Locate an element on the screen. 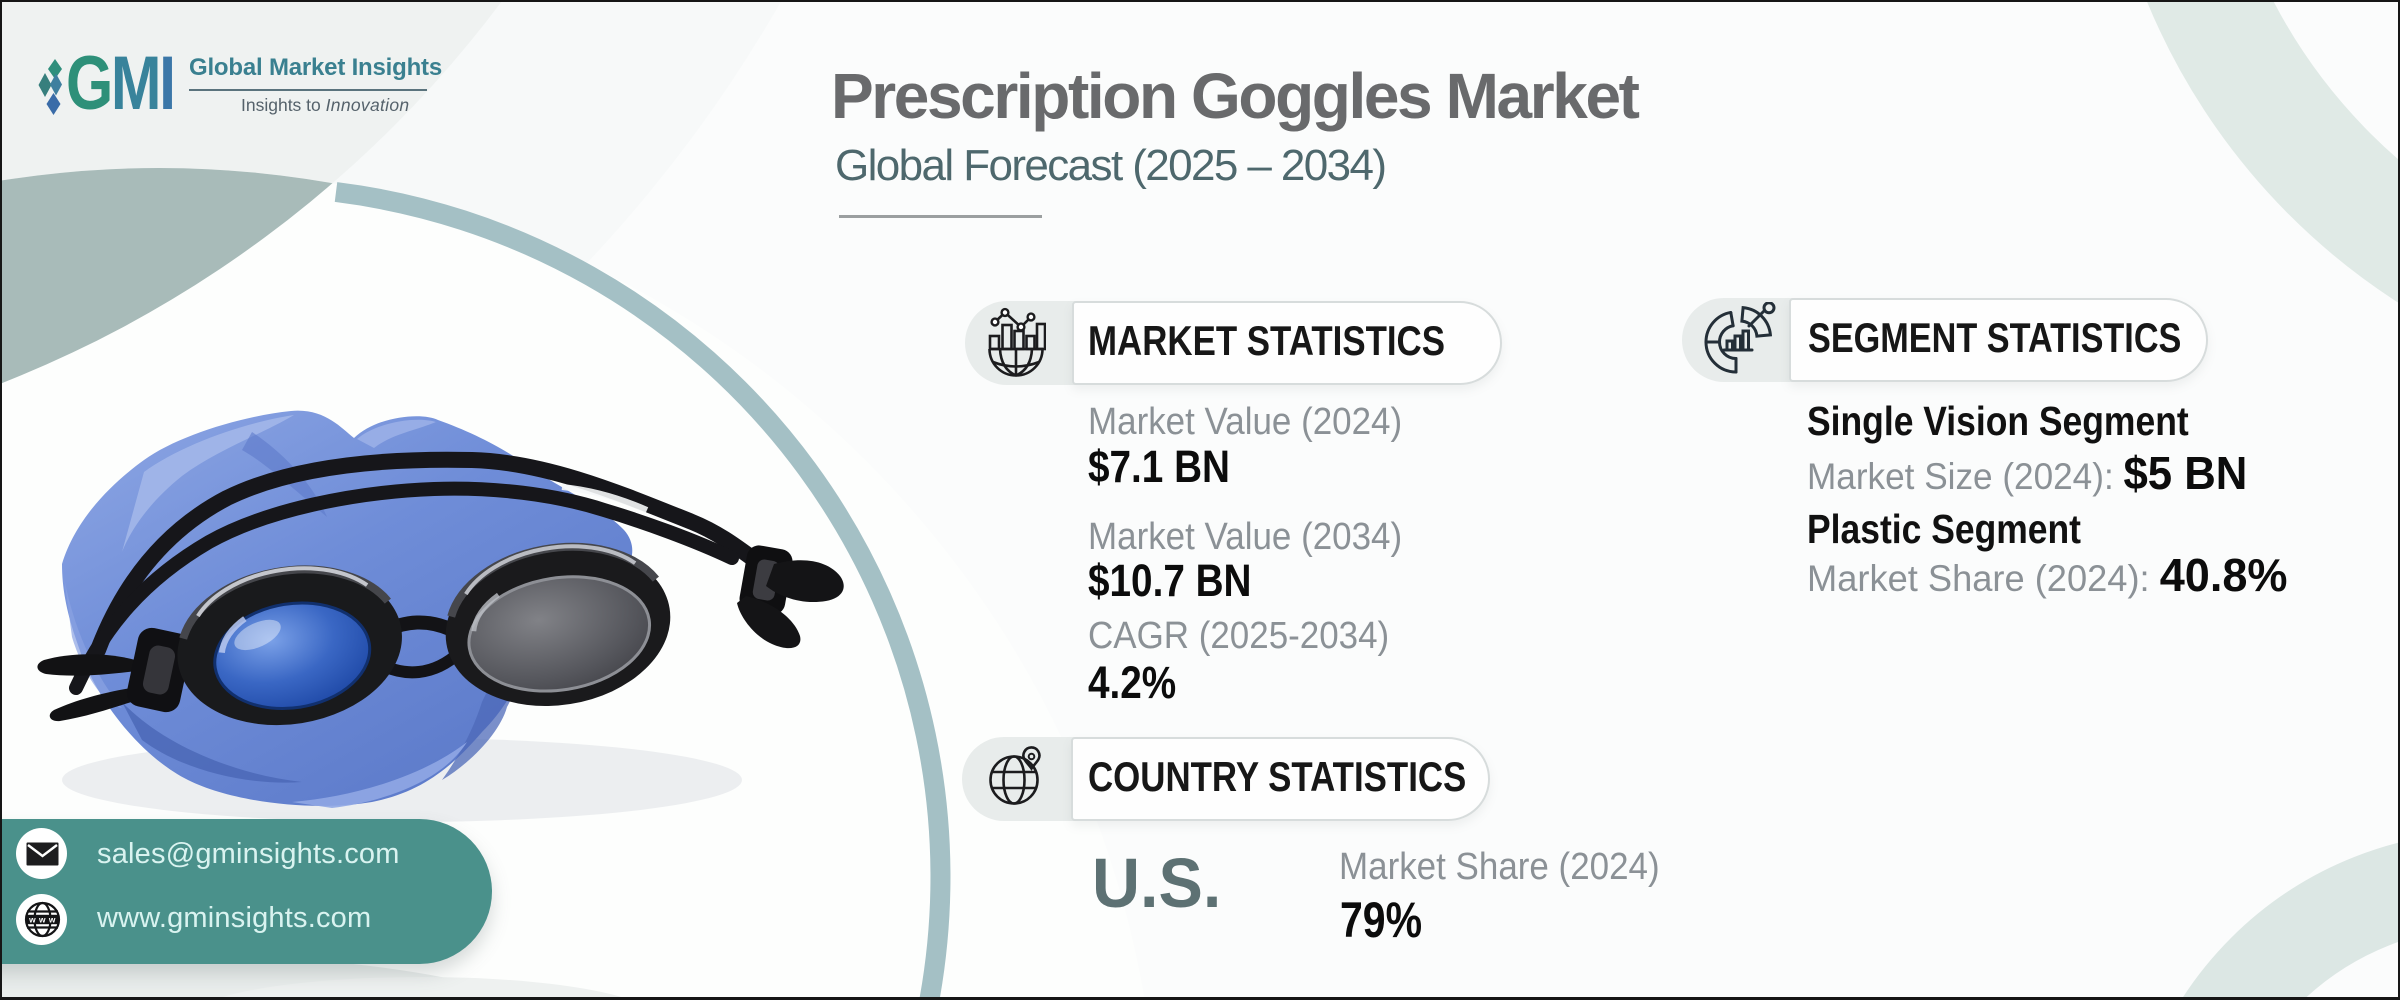 This screenshot has height=1000, width=2400. svg-text: w w w is located at coordinates (42, 920).